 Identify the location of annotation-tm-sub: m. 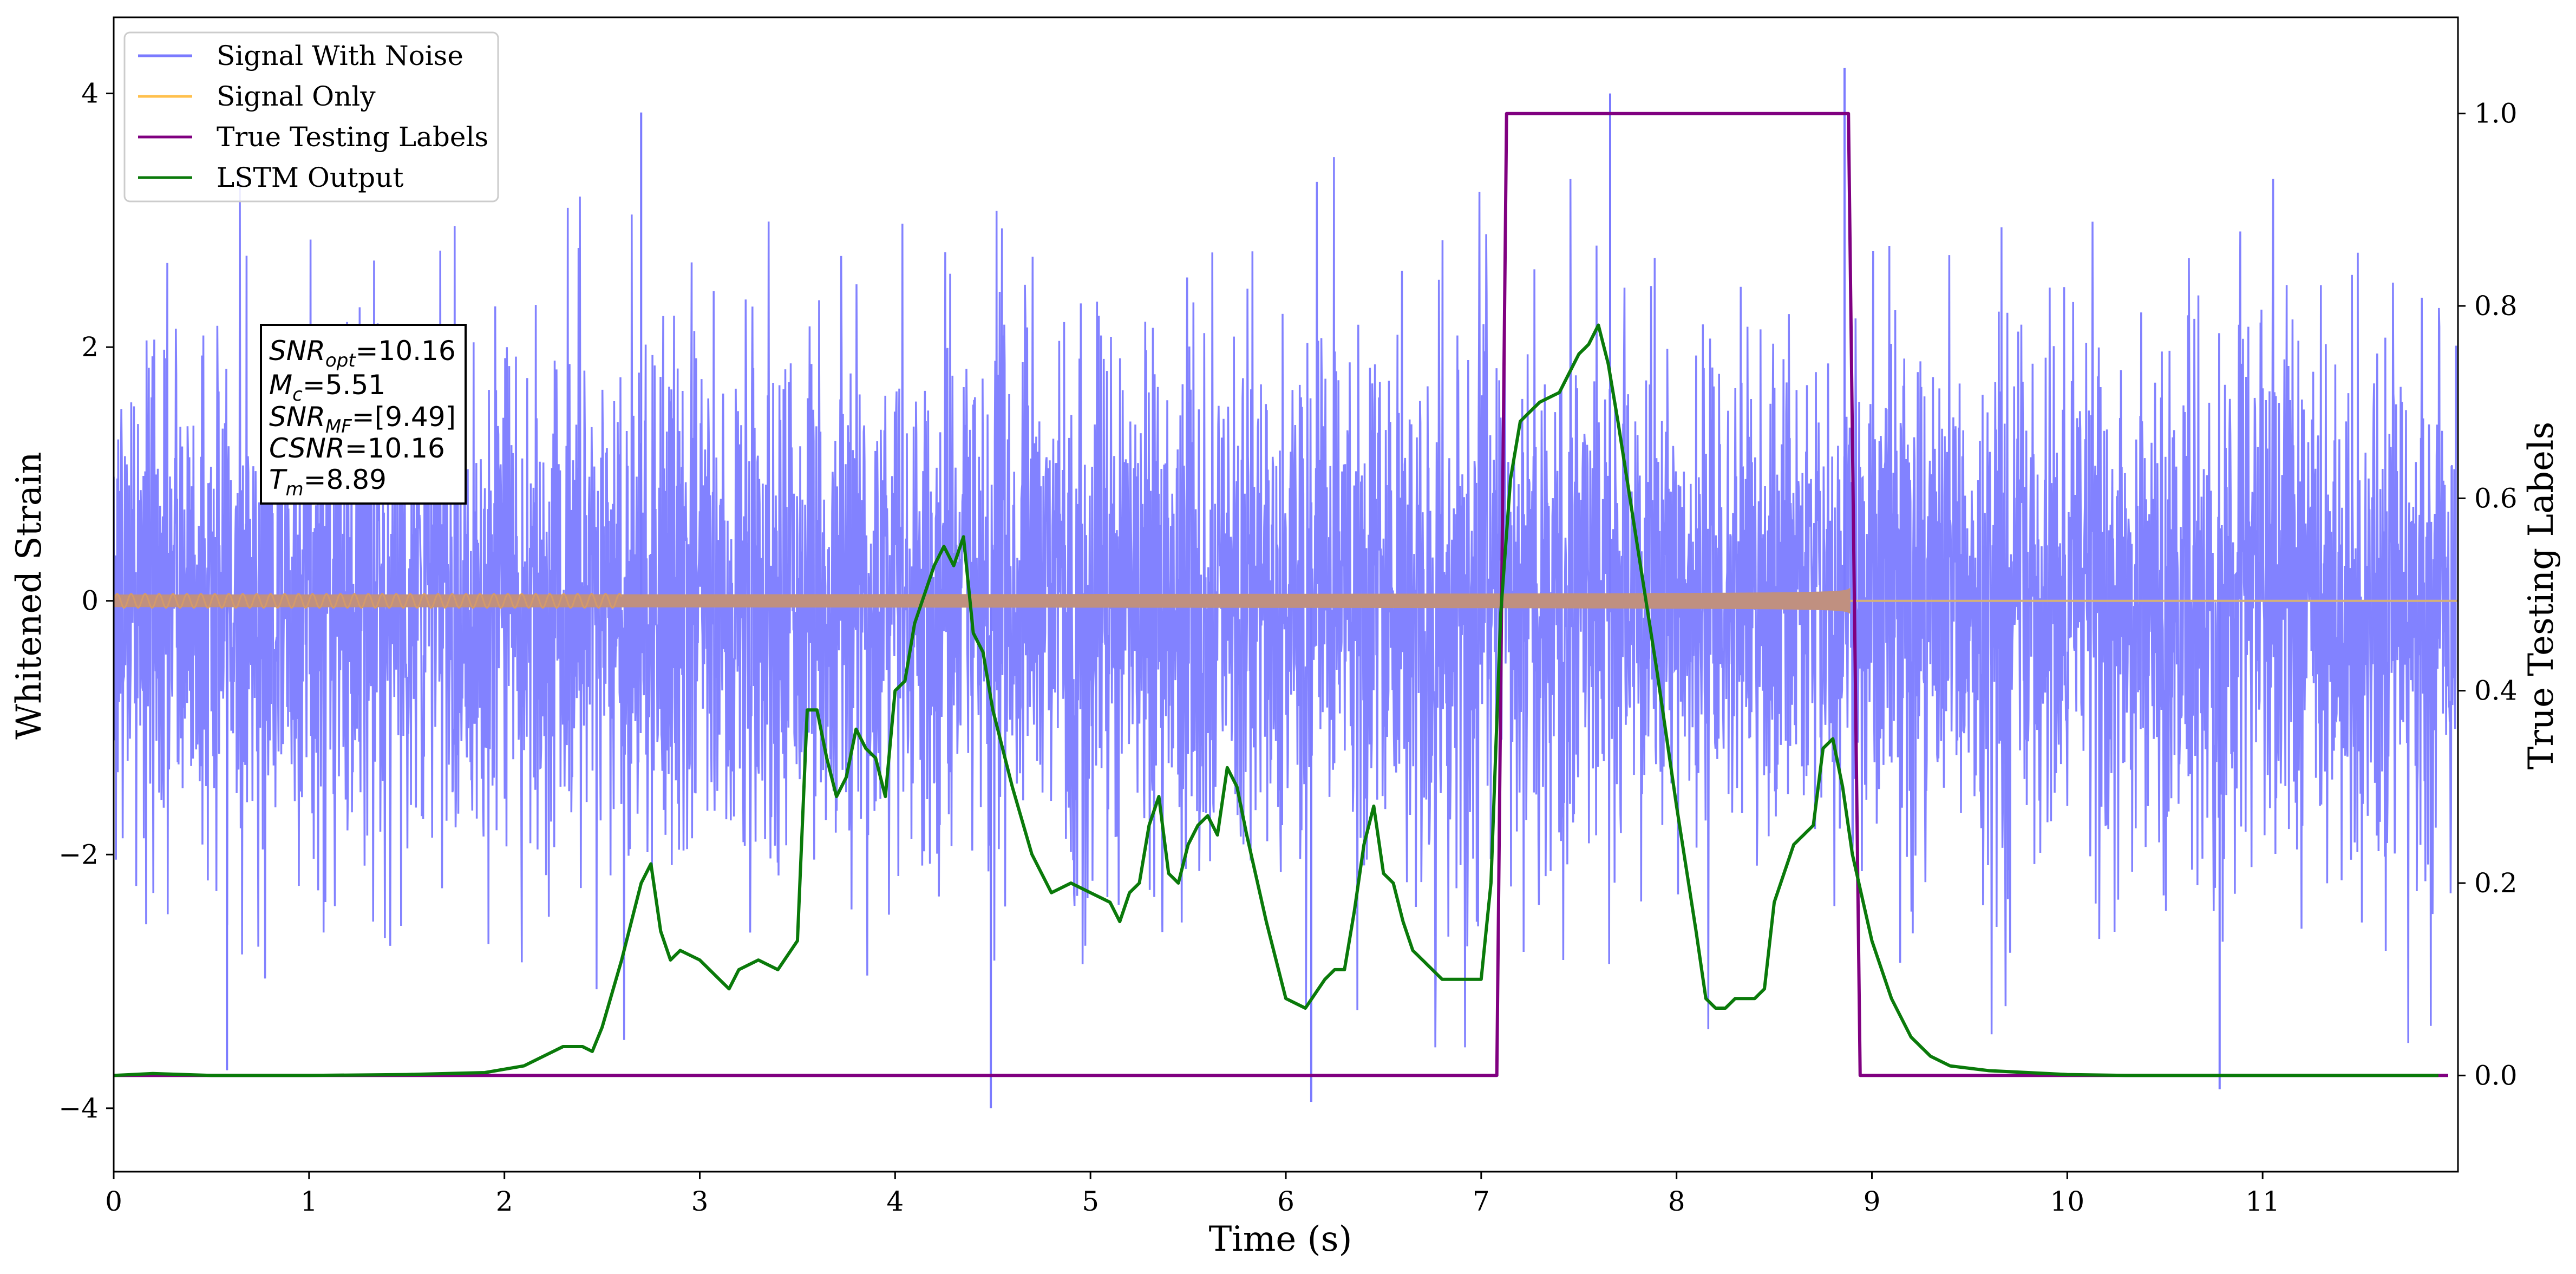
(295, 489).